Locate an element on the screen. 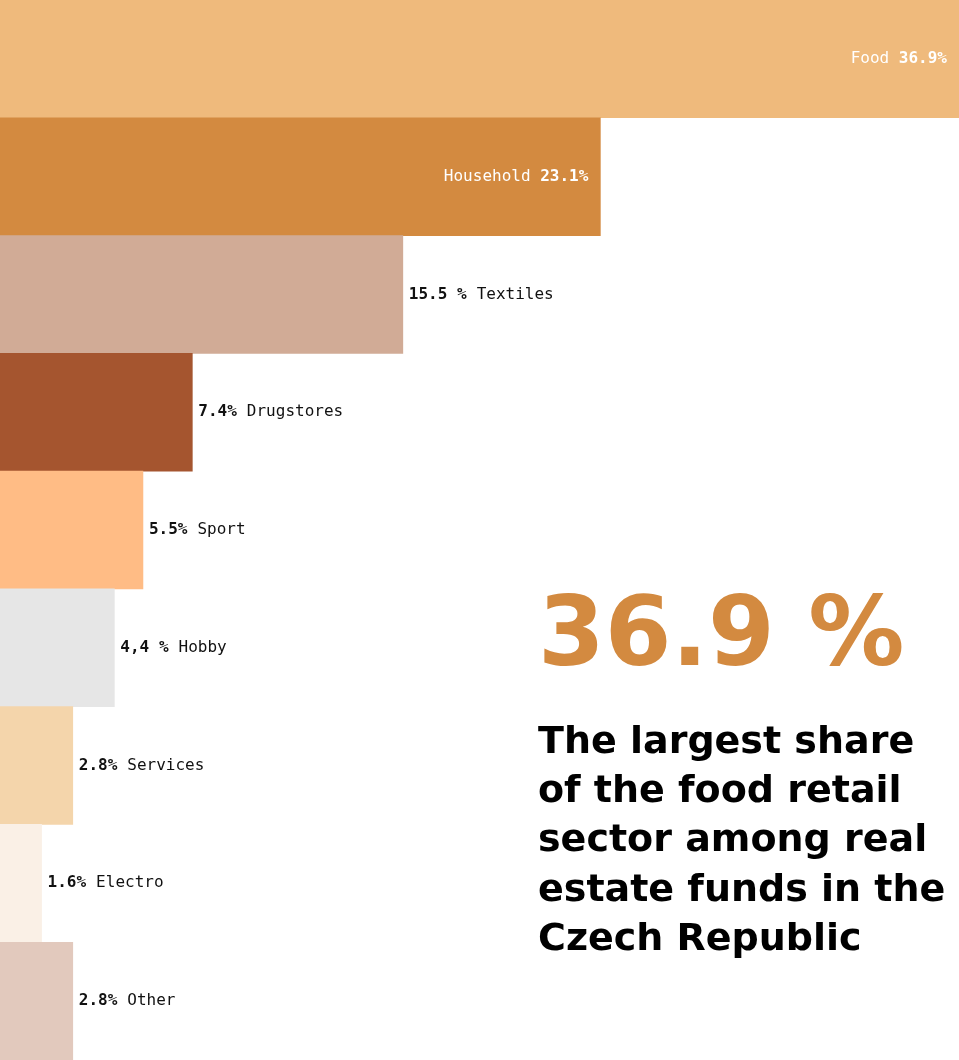 The height and width of the screenshot is (1060, 959). y-tick-label: Drugstores is located at coordinates (295, 411).